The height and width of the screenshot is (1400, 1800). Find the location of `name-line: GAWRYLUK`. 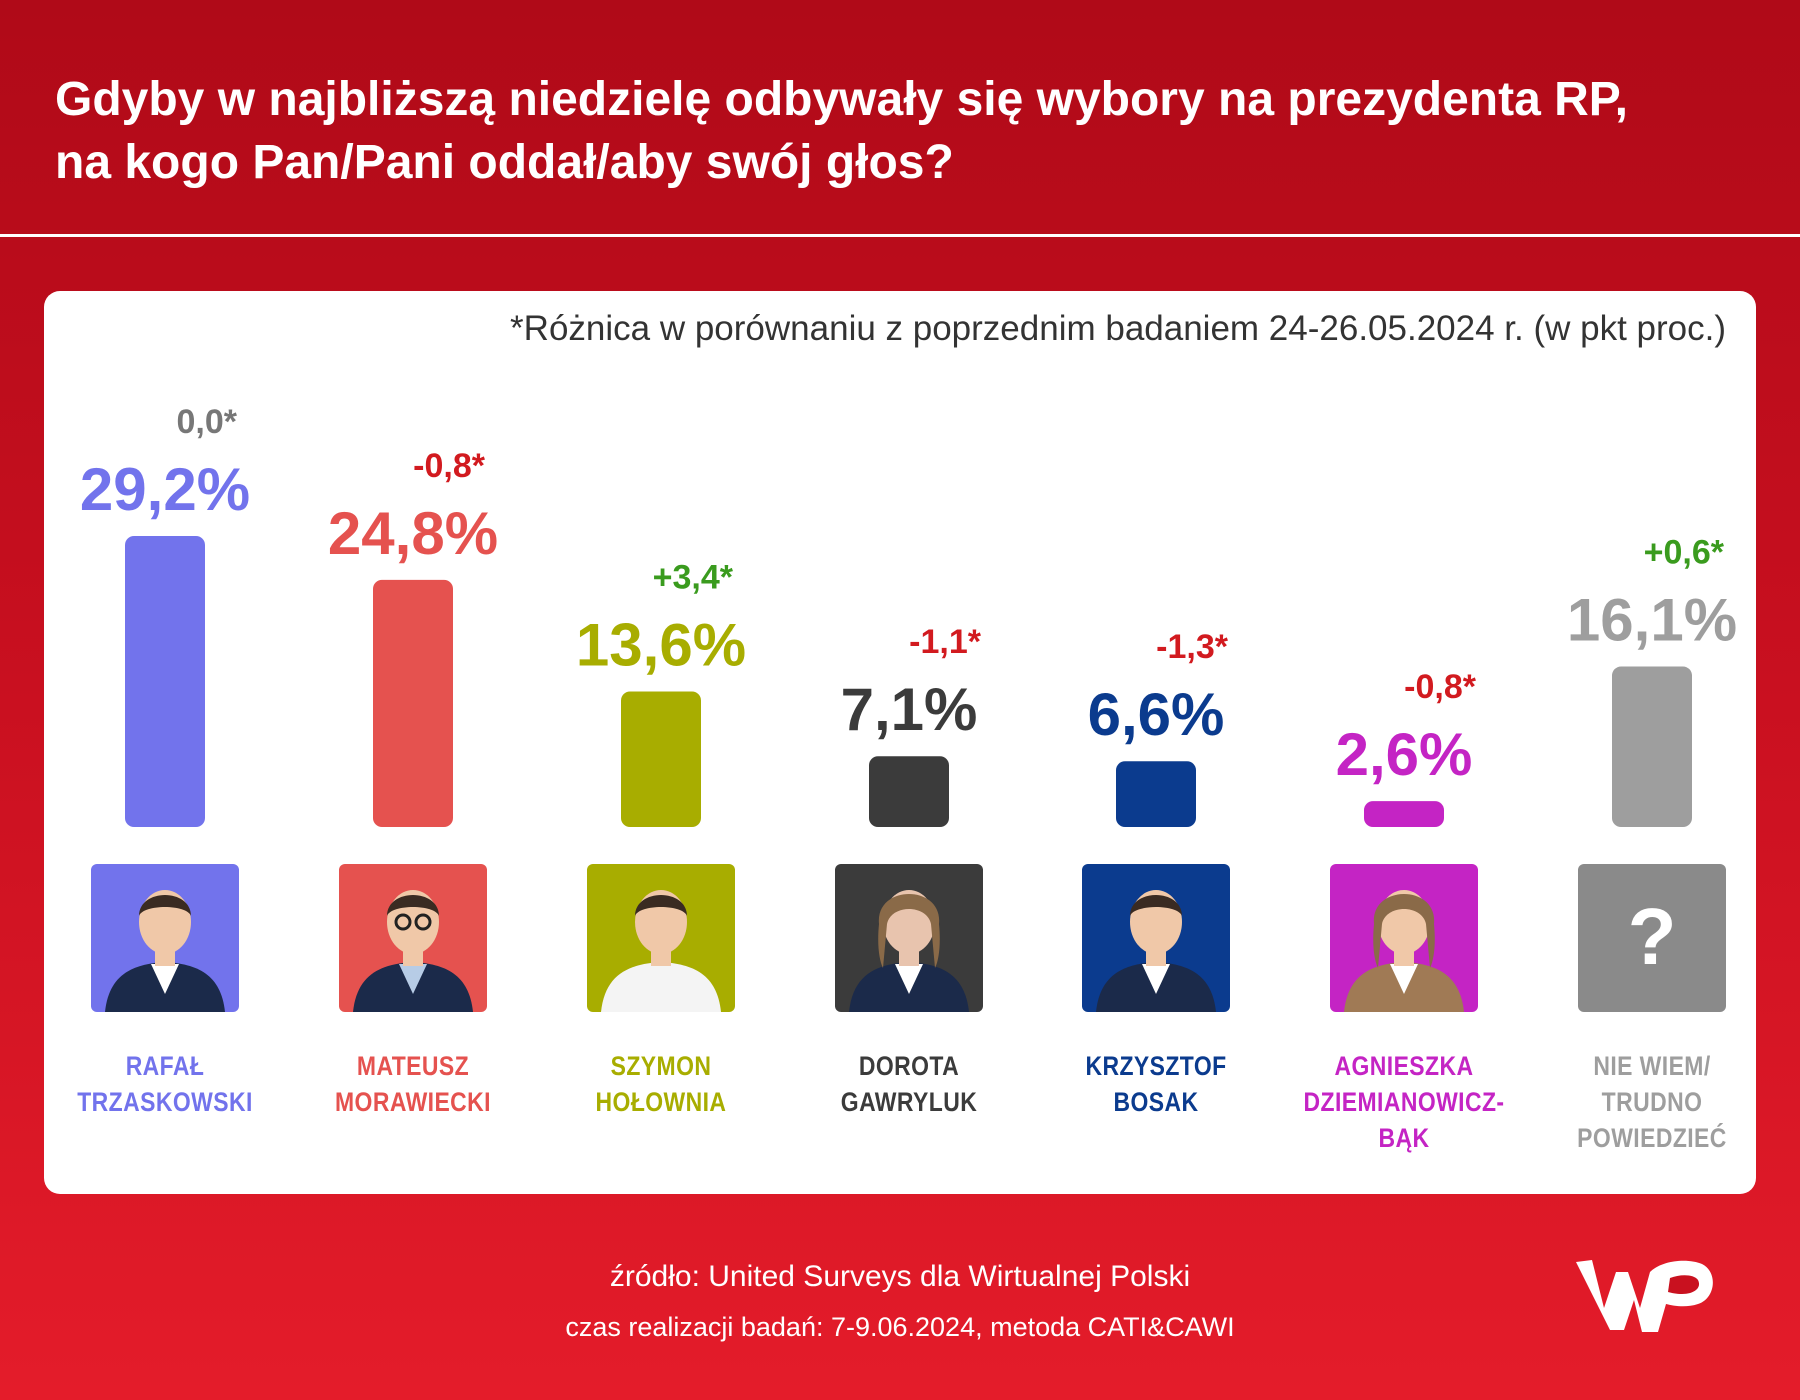

name-line: GAWRYLUK is located at coordinates (909, 1102).